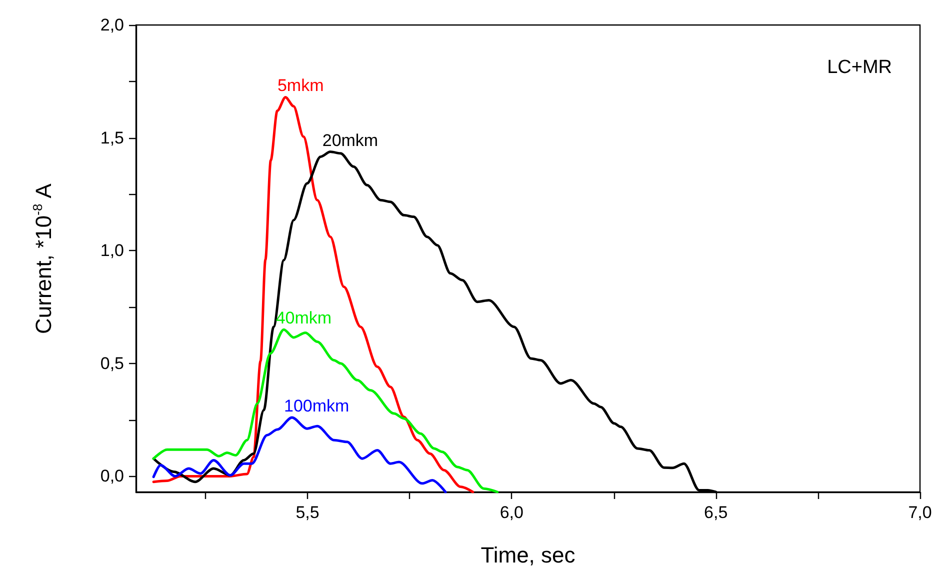  Describe the element at coordinates (112, 138) in the screenshot. I see `y-tick-label: 1,5` at that location.